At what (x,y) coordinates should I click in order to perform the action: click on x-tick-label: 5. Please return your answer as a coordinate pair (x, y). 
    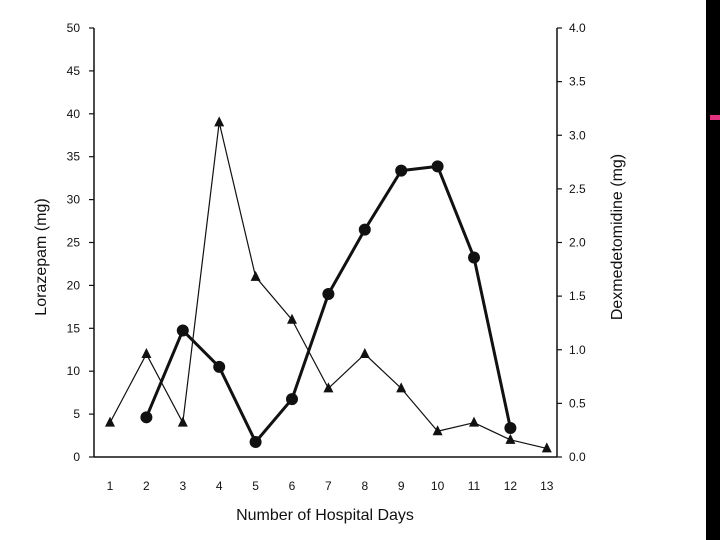
    Looking at the image, I should click on (255, 486).